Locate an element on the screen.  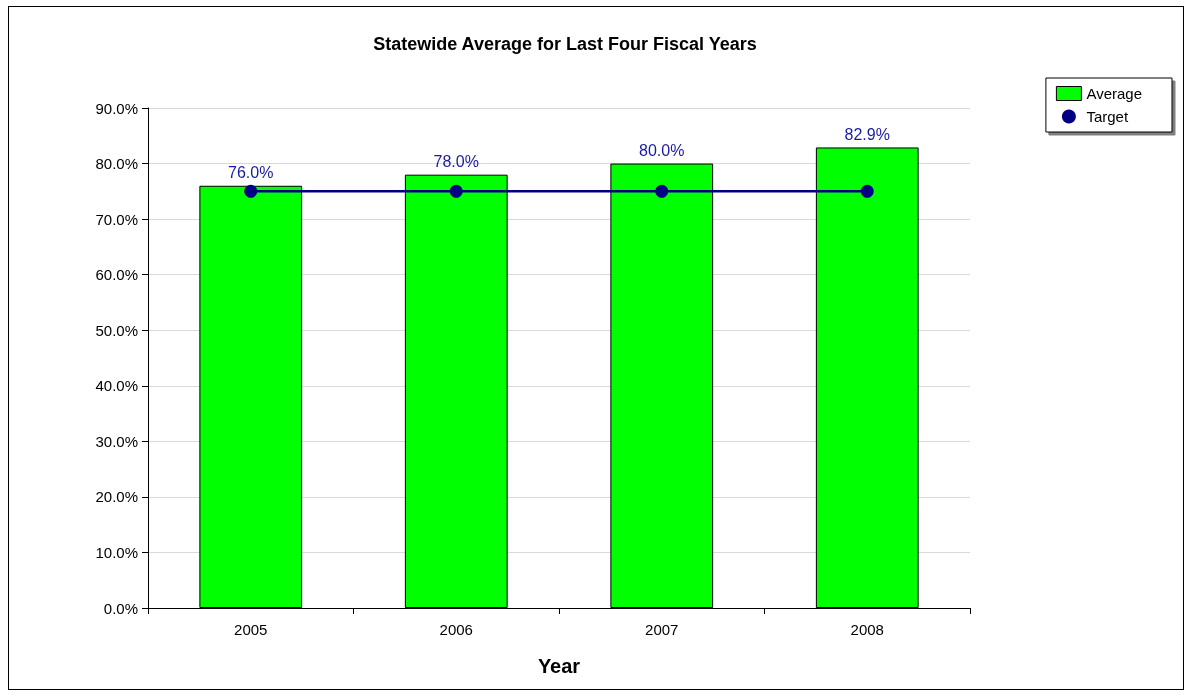
data-label: 82.9% is located at coordinates (867, 134).